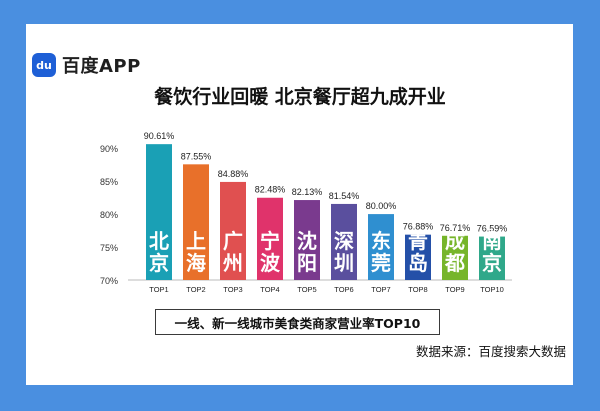 The height and width of the screenshot is (411, 600). I want to click on x-tick-label: TOP10, so click(492, 289).